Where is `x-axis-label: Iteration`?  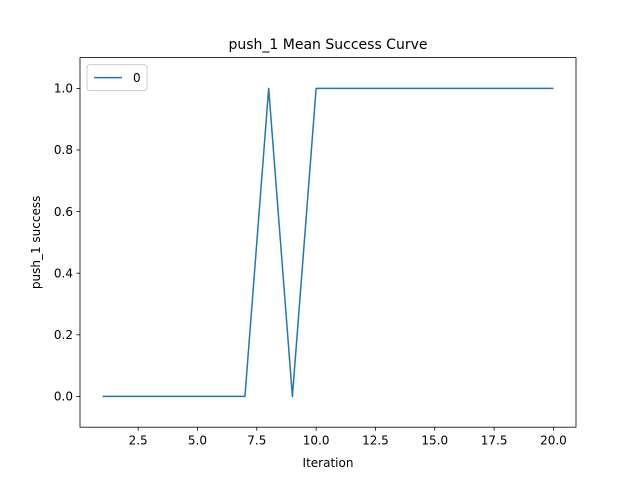
x-axis-label: Iteration is located at coordinates (328, 463).